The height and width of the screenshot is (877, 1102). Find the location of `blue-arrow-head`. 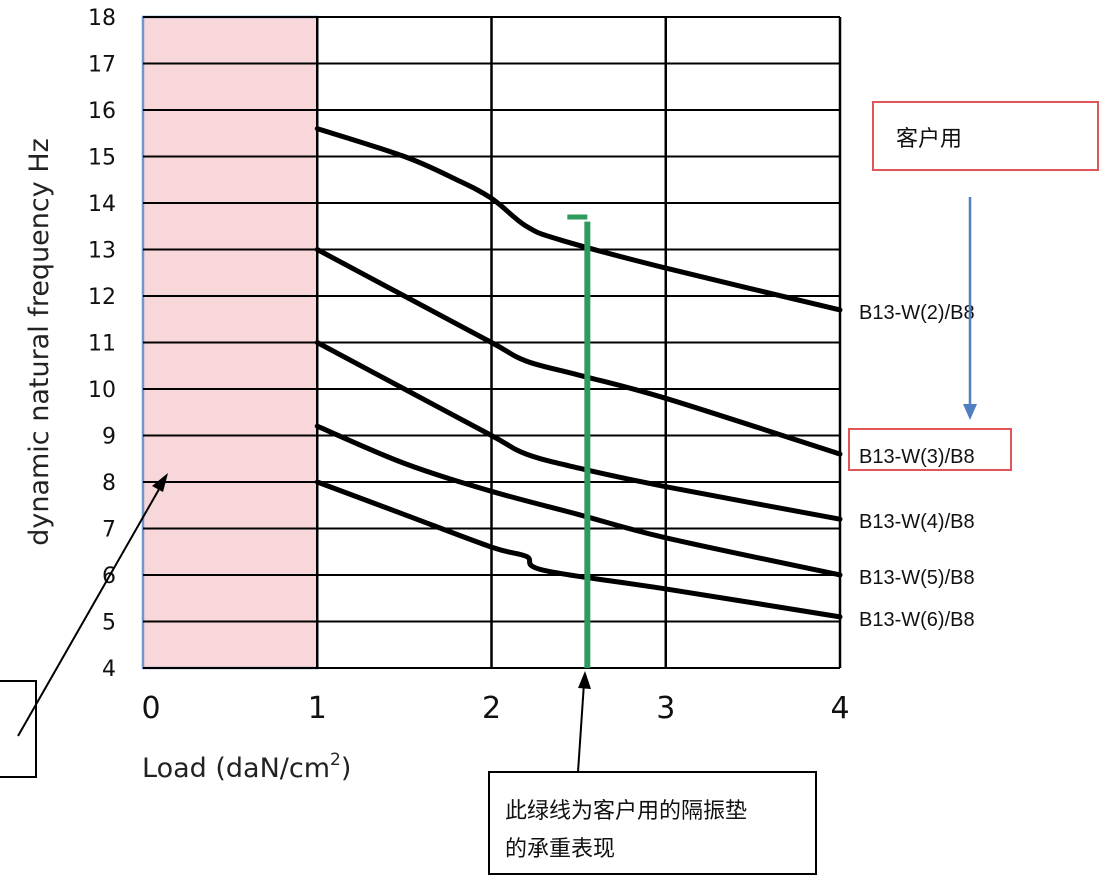

blue-arrow-head is located at coordinates (970, 412).